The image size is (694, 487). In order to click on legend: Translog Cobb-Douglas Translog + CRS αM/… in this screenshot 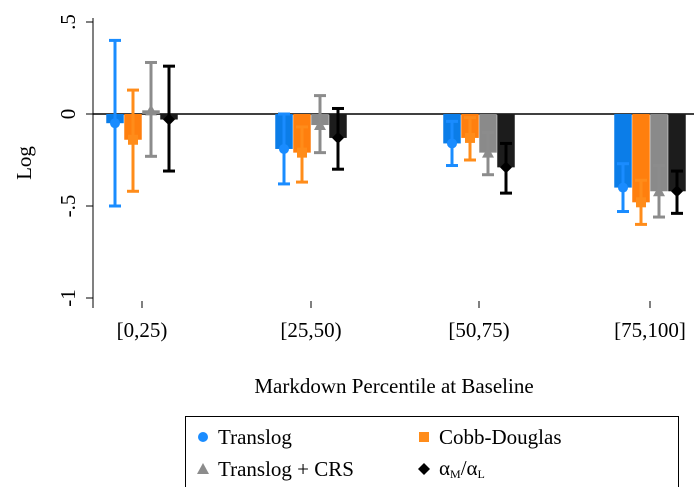, I will do `click(432, 451)`.